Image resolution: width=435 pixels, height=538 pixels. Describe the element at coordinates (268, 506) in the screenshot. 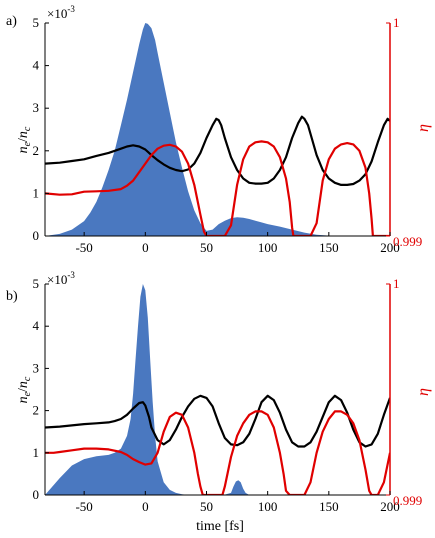

I see `panel-b-xtick-label: 100` at that location.